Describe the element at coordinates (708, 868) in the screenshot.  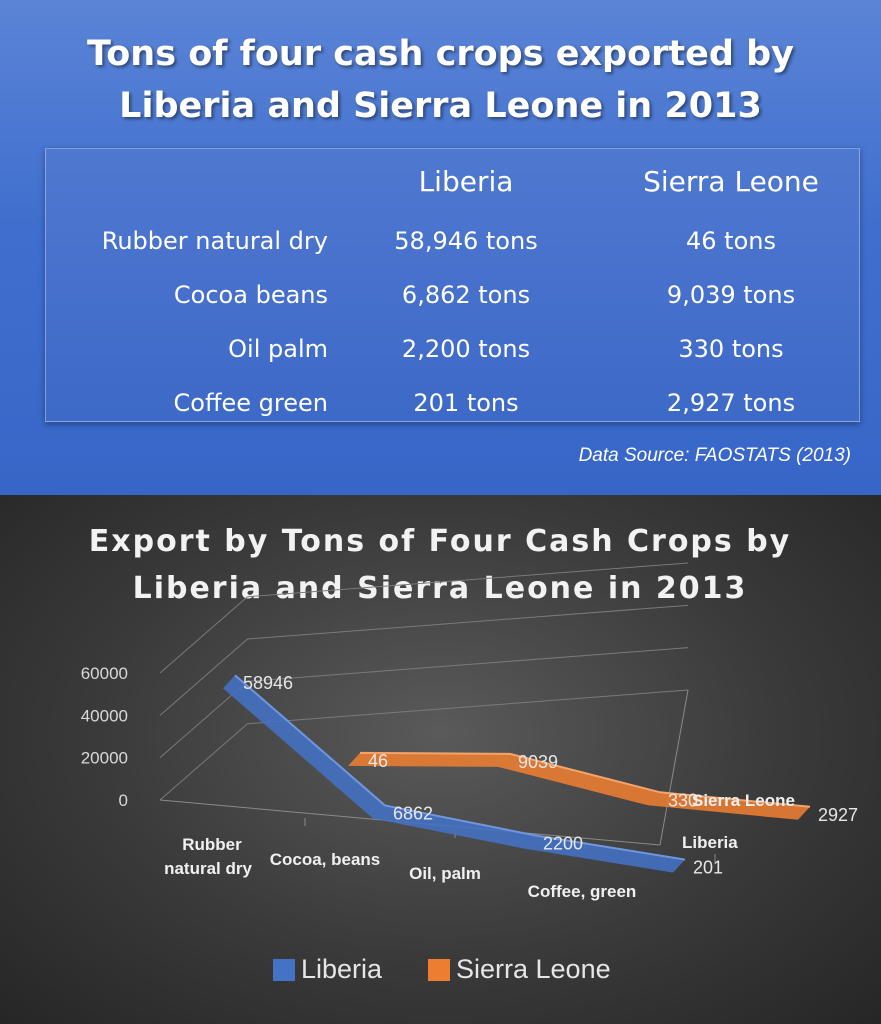
I see `data-label: 201` at that location.